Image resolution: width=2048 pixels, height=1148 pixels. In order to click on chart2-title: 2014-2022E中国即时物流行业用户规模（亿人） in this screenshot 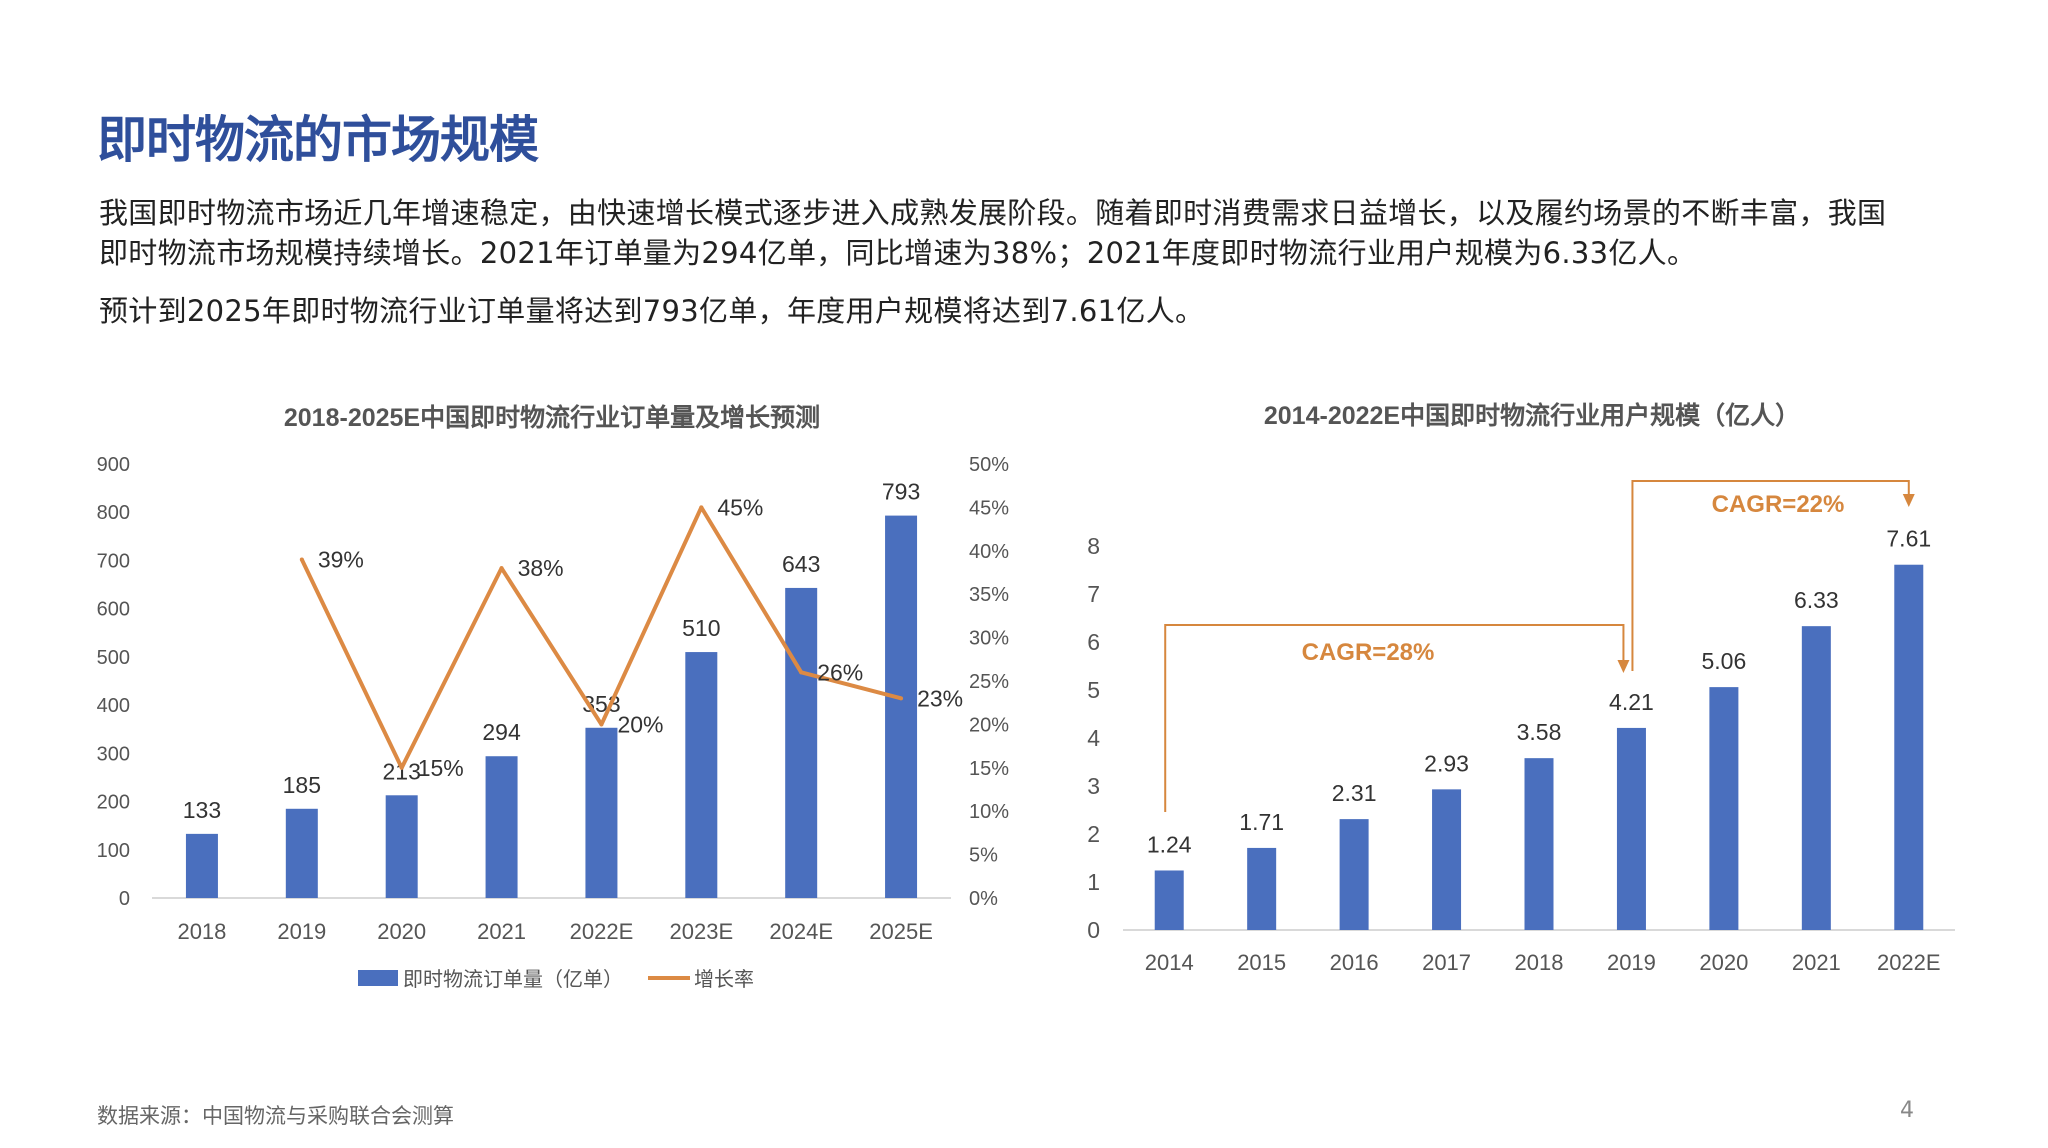, I will do `click(1532, 415)`.